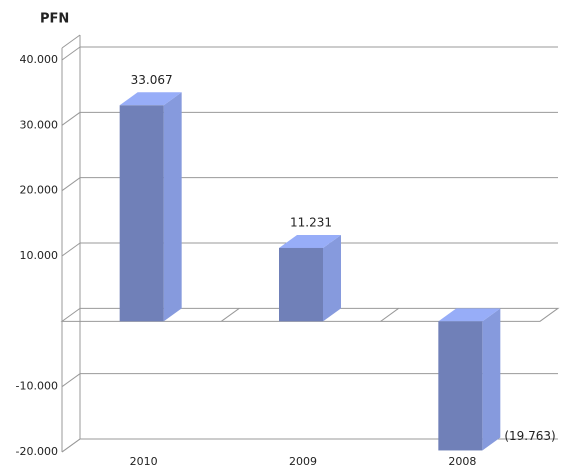  I want to click on y-tick-label: -20.000, so click(37, 451).